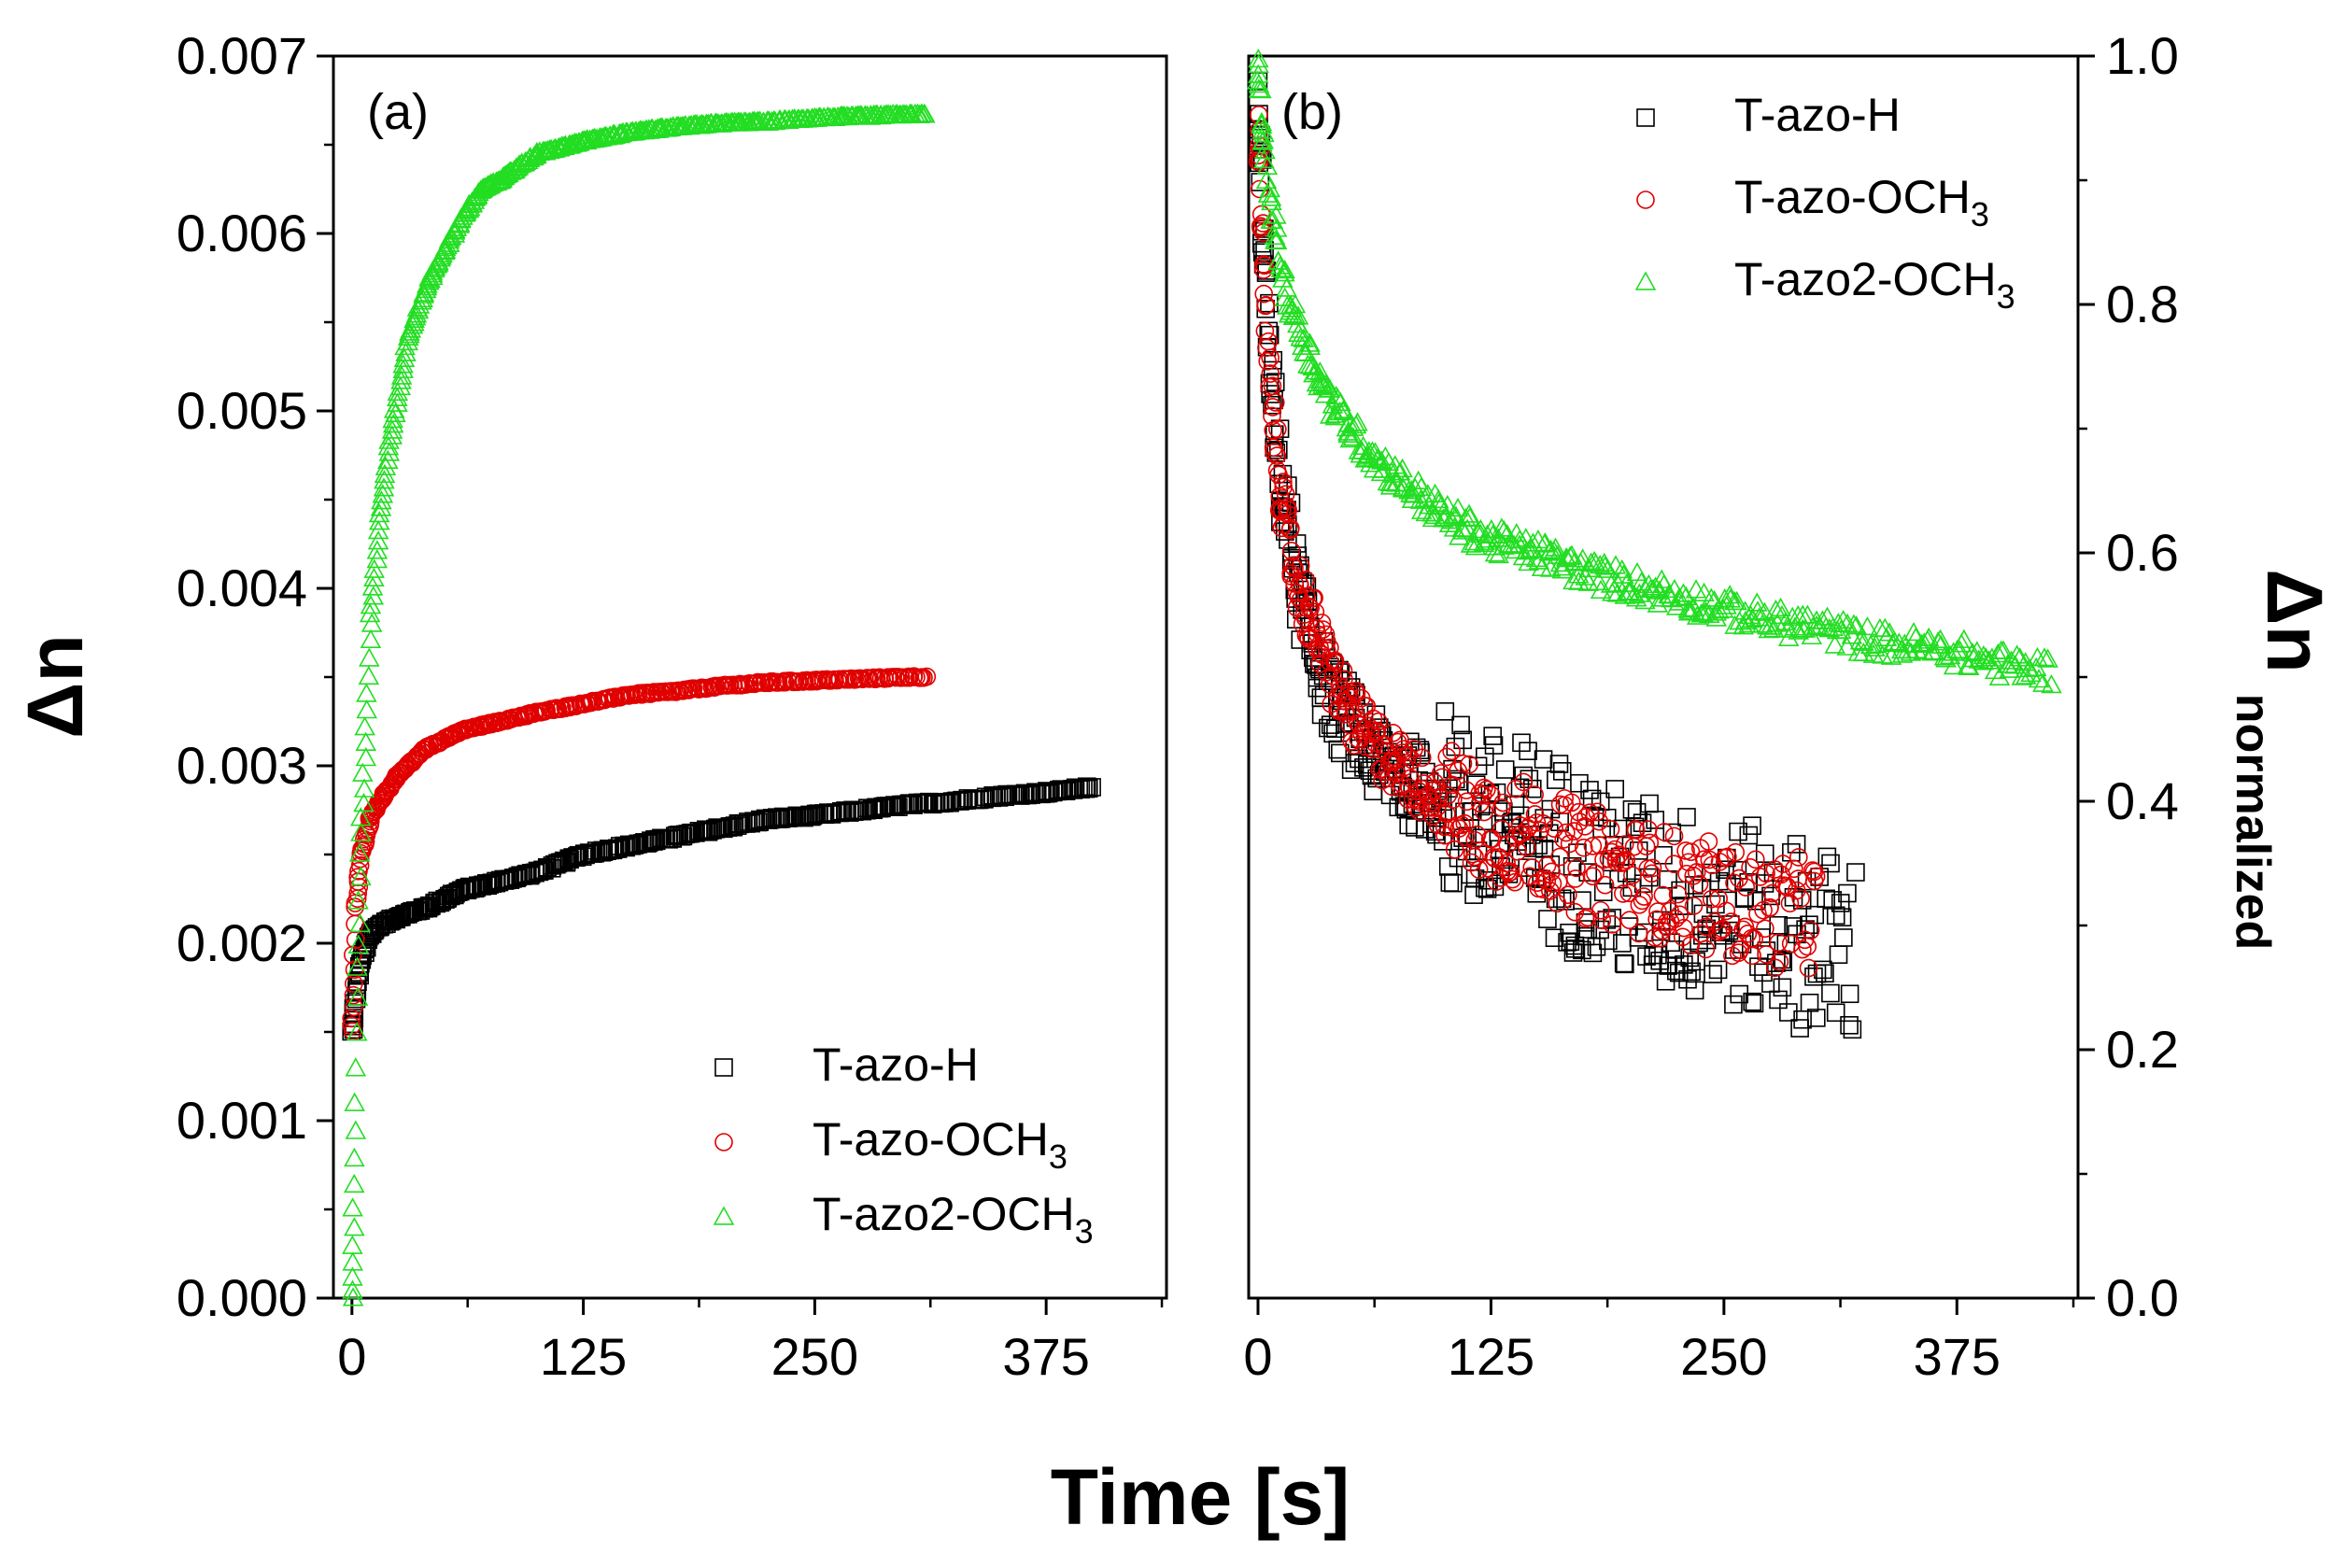  What do you see at coordinates (242, 410) in the screenshot?
I see `y-tick-label: 0.005` at bounding box center [242, 410].